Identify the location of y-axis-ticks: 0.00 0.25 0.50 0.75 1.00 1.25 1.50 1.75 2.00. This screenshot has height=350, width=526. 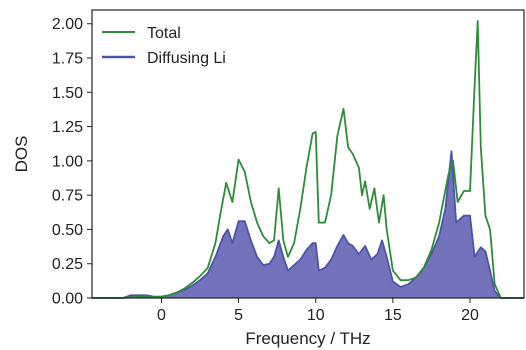
(72, 162).